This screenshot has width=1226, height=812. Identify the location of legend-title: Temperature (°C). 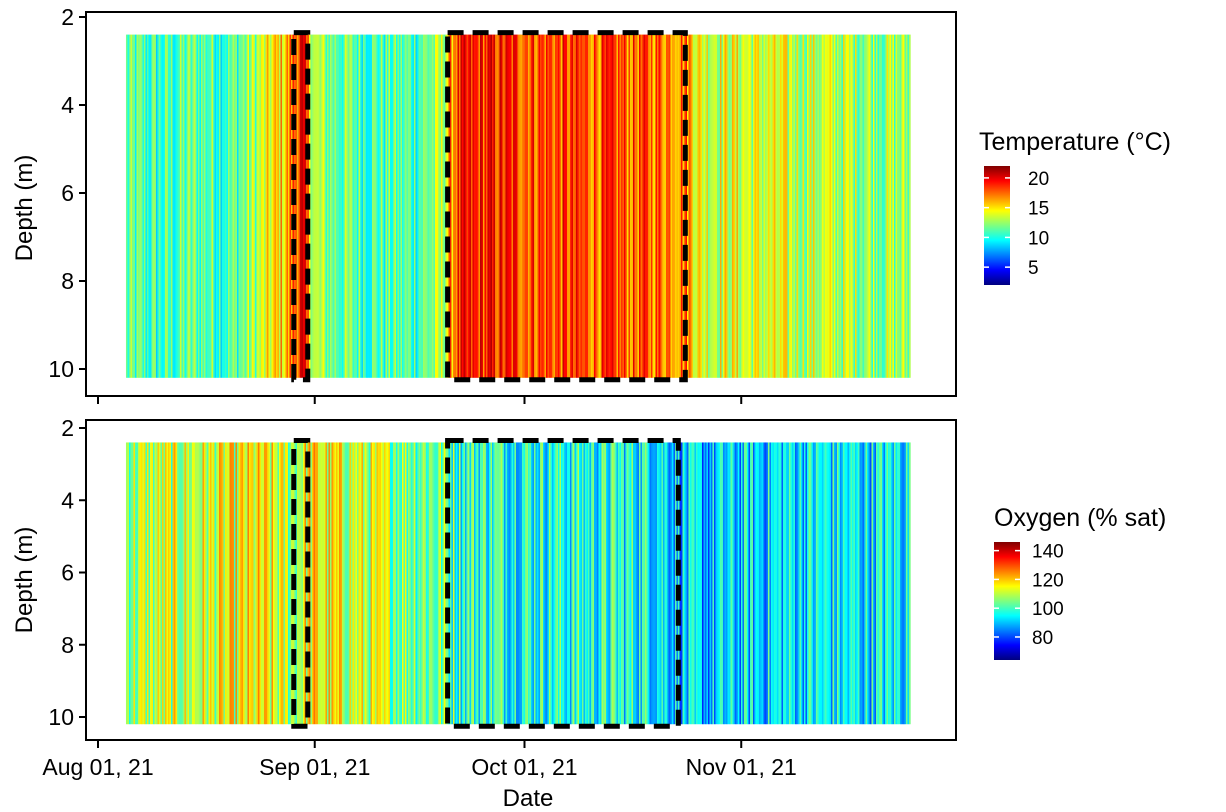
(1075, 142).